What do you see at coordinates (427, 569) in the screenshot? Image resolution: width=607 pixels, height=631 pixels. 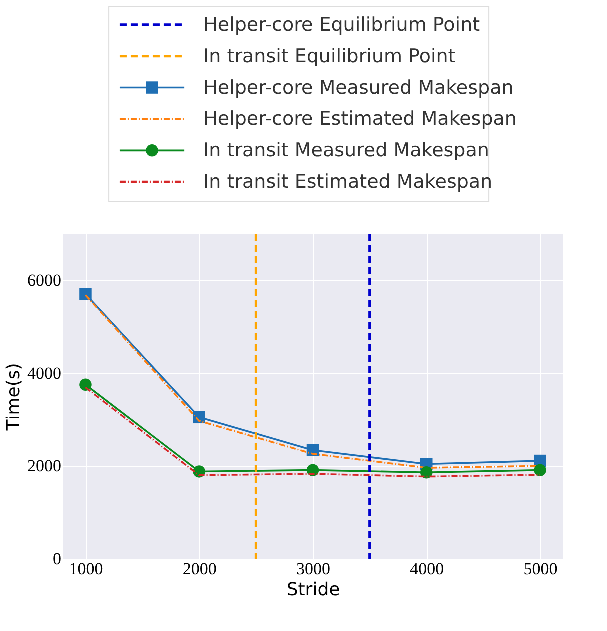 I see `x-tick-label: 4000` at bounding box center [427, 569].